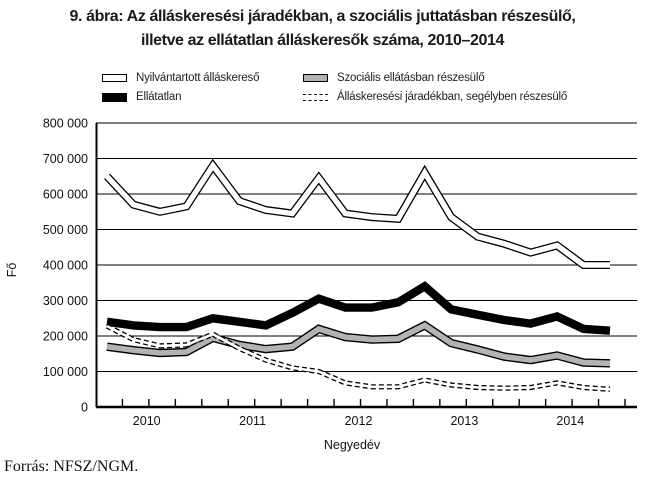  I want to click on y-tick-label: 500 000, so click(65, 230).